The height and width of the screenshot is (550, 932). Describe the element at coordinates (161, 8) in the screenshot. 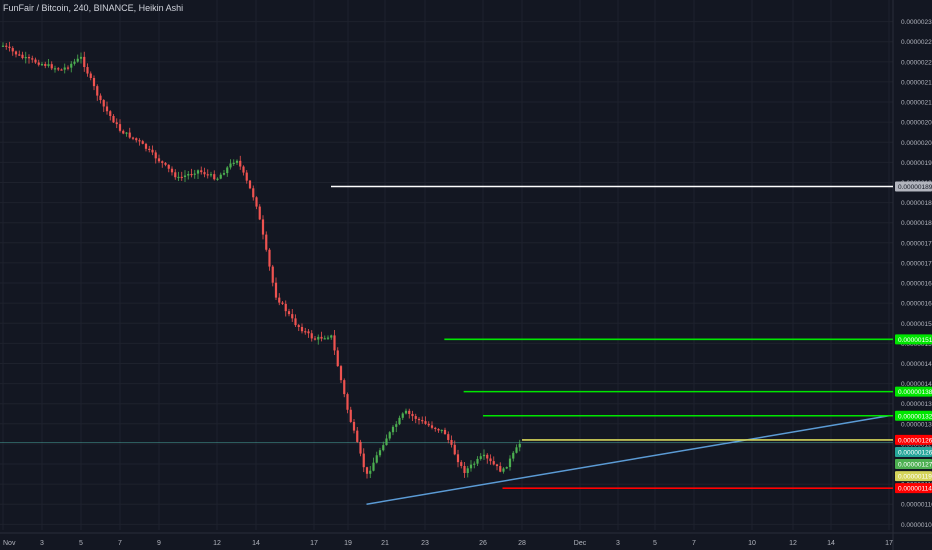

I see `chart-style-label: Heikin Ashi` at that location.